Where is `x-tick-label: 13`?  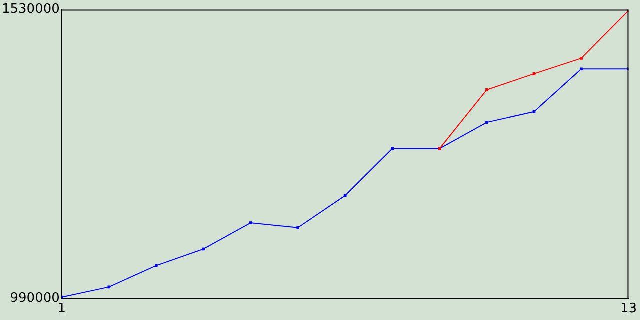 x-tick-label: 13 is located at coordinates (628, 309).